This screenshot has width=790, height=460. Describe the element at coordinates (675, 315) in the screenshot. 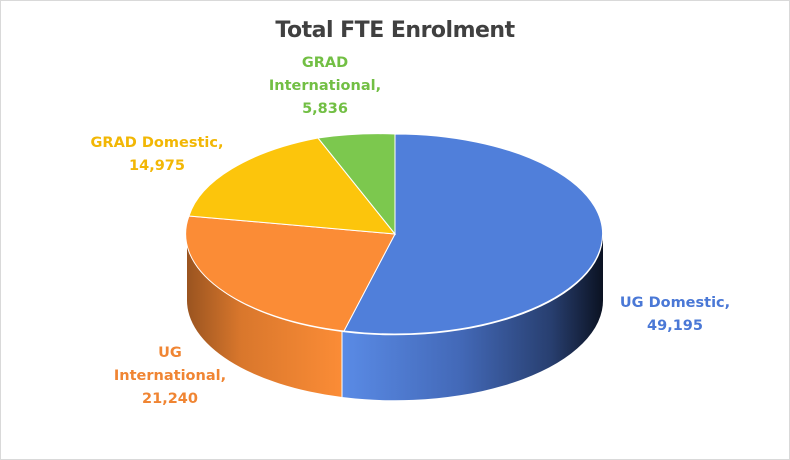

I see `data-label-ug-domestic: UG Domestic, 49,195` at that location.